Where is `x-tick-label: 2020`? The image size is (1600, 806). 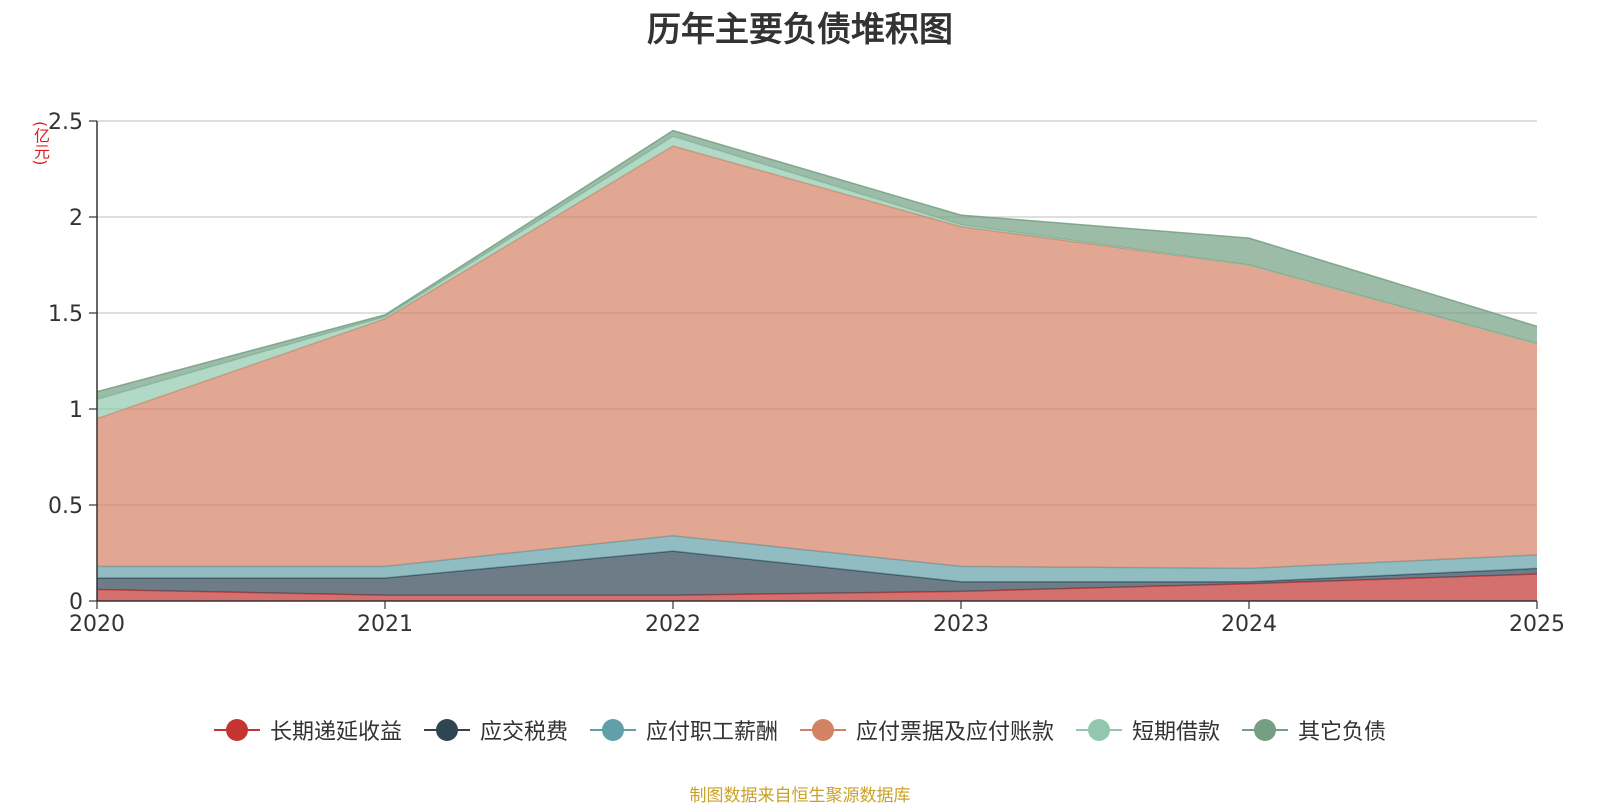 x-tick-label: 2020 is located at coordinates (97, 624).